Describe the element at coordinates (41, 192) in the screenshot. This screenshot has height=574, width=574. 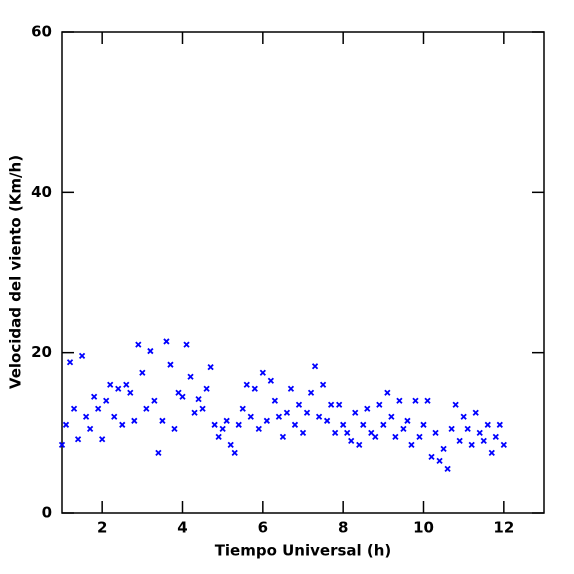
I see `y-tick-label: 40` at that location.